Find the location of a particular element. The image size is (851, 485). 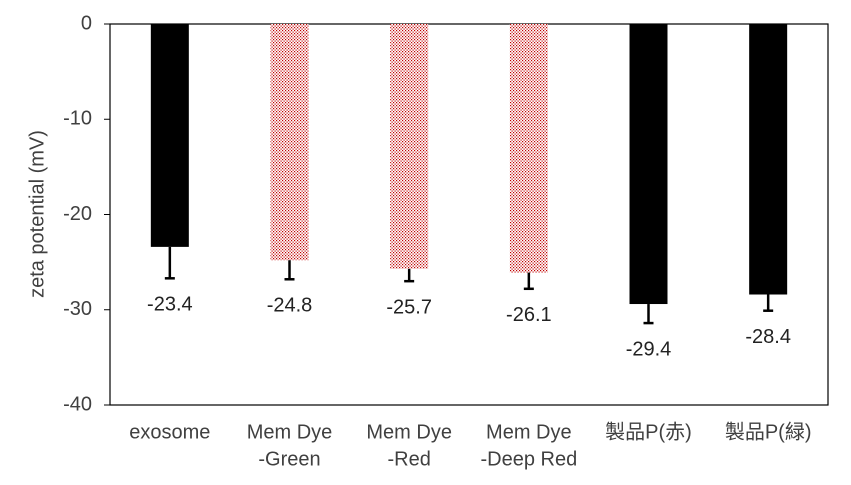

y-tick-label: -40 is located at coordinates (77, 404).